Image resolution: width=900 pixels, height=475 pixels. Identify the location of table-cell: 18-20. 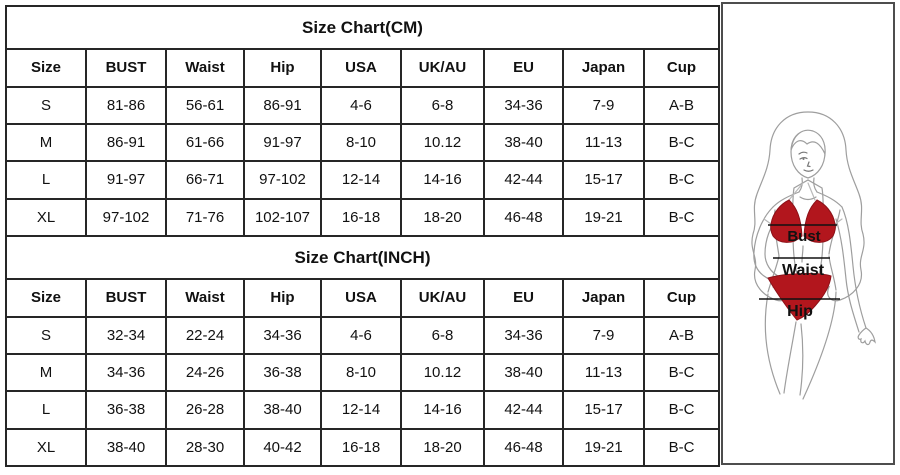
(442, 217).